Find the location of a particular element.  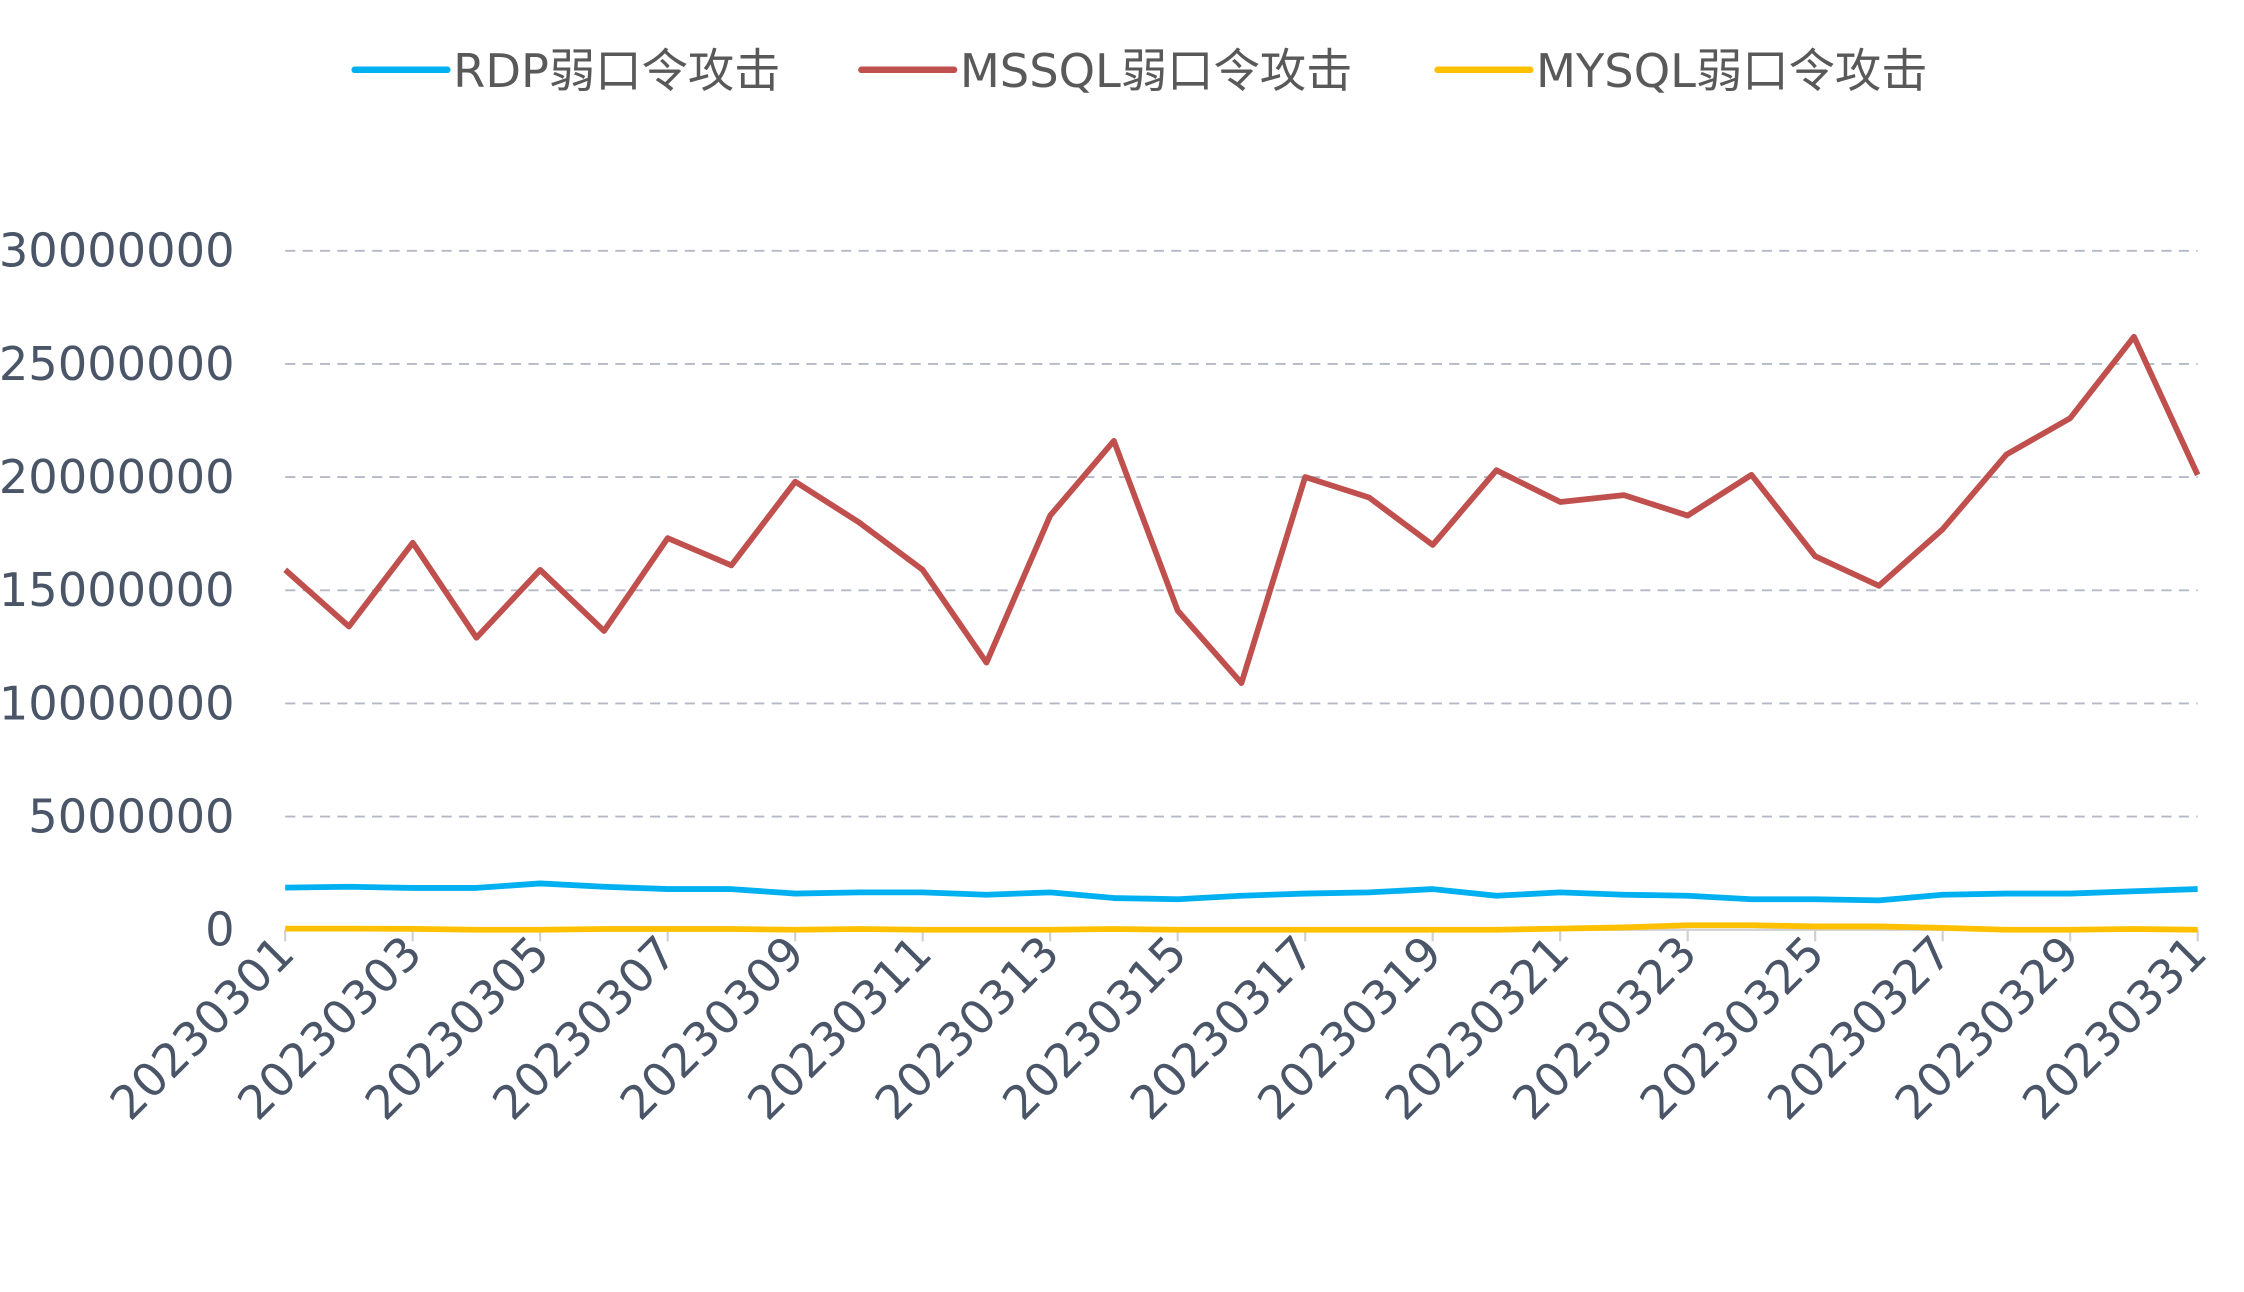

legend-label: RDP弱口令攻击 is located at coordinates (616, 71).